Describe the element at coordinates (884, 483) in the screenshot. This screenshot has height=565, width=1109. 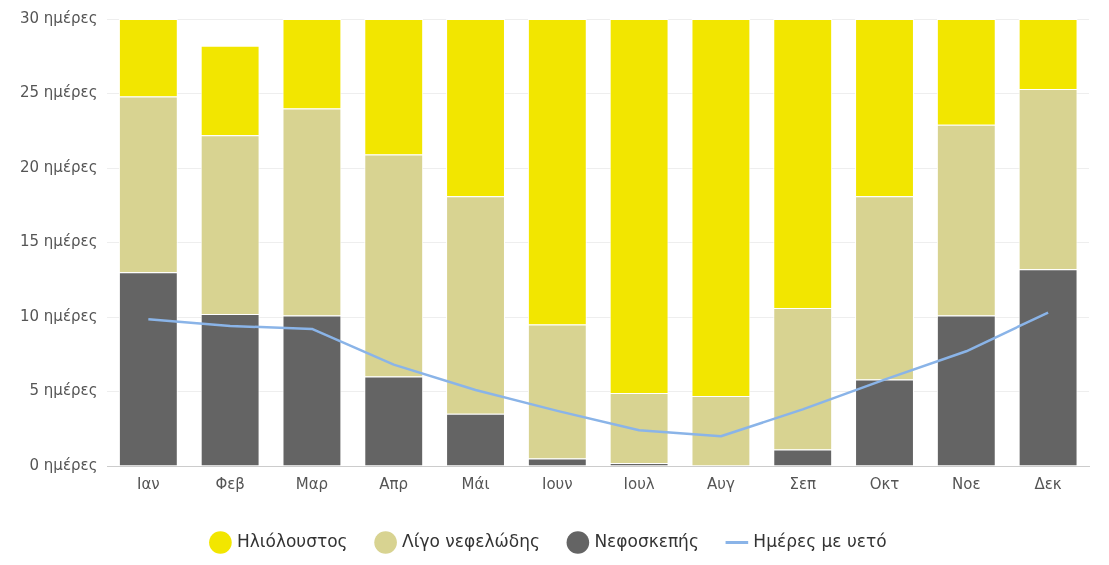
I see `x-tick-label: Οκτ` at that location.